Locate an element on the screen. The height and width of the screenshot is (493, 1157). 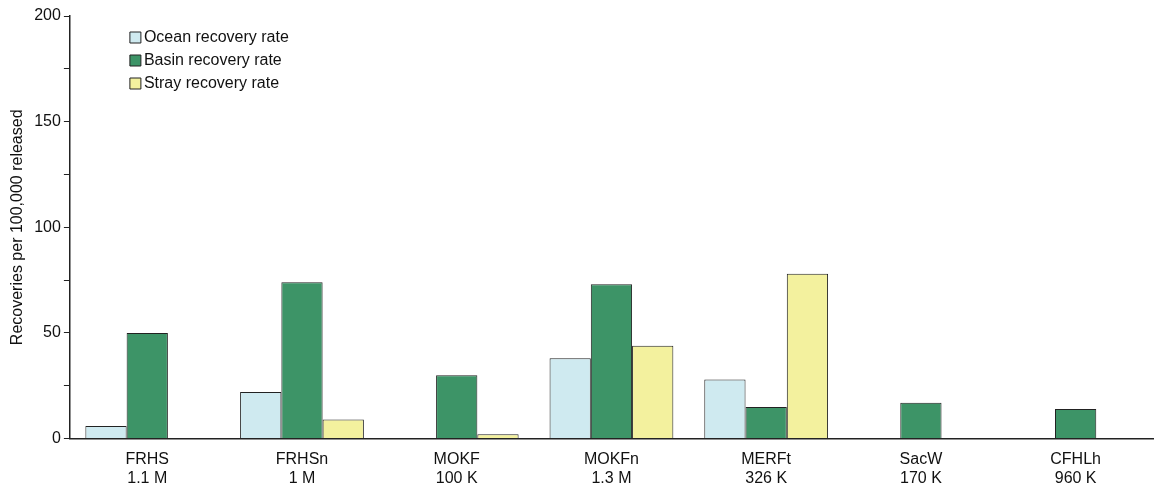
x-tick-label: MOKFn 1.3 M is located at coordinates (611, 467).